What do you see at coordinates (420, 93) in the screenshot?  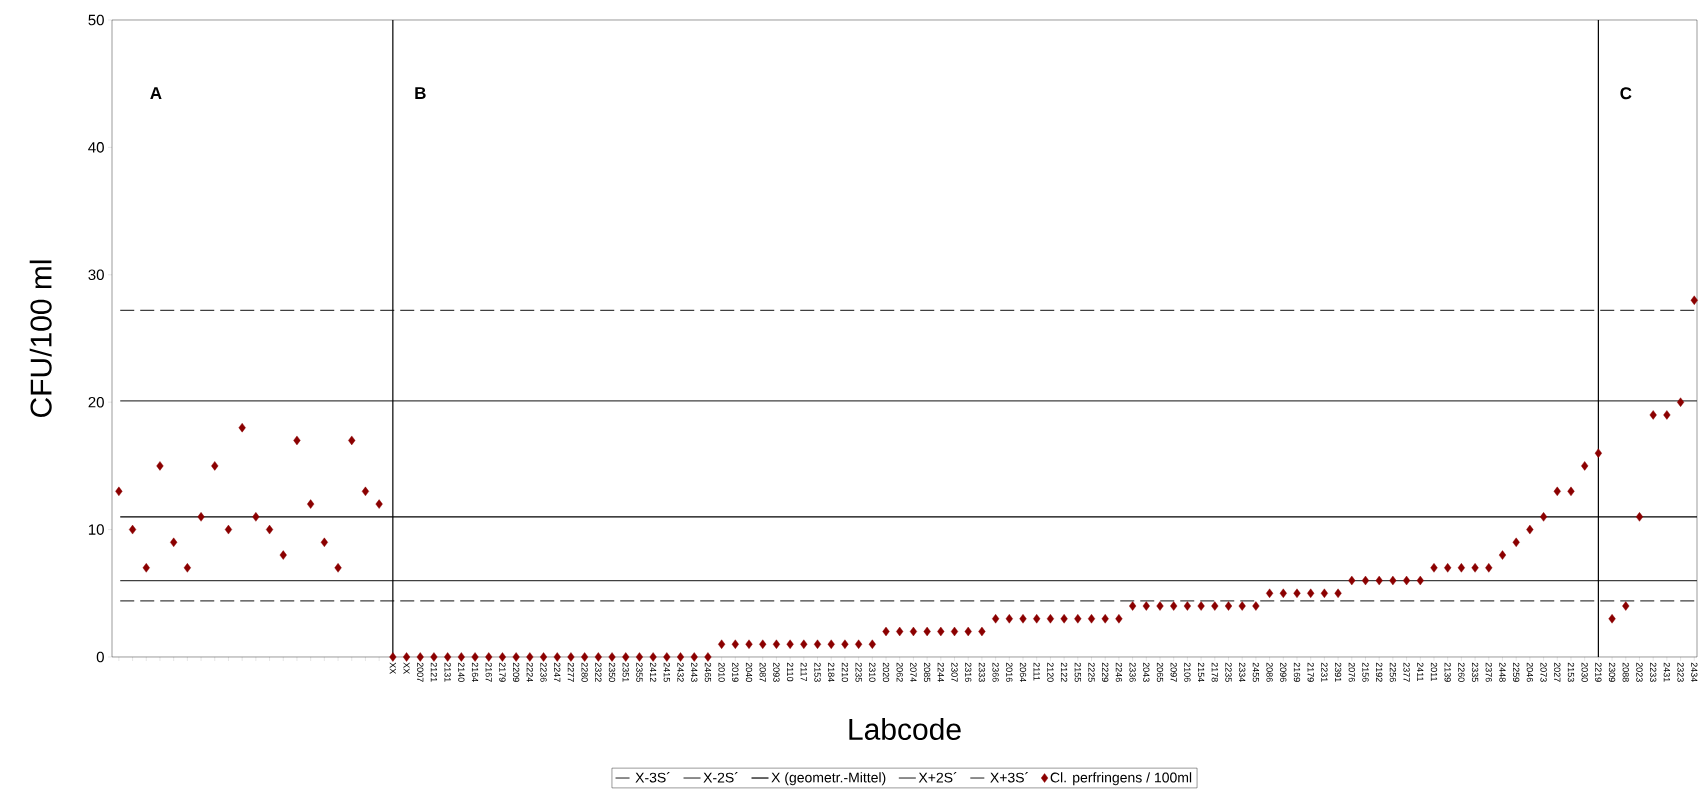 I see `ref-line-label: B` at bounding box center [420, 93].